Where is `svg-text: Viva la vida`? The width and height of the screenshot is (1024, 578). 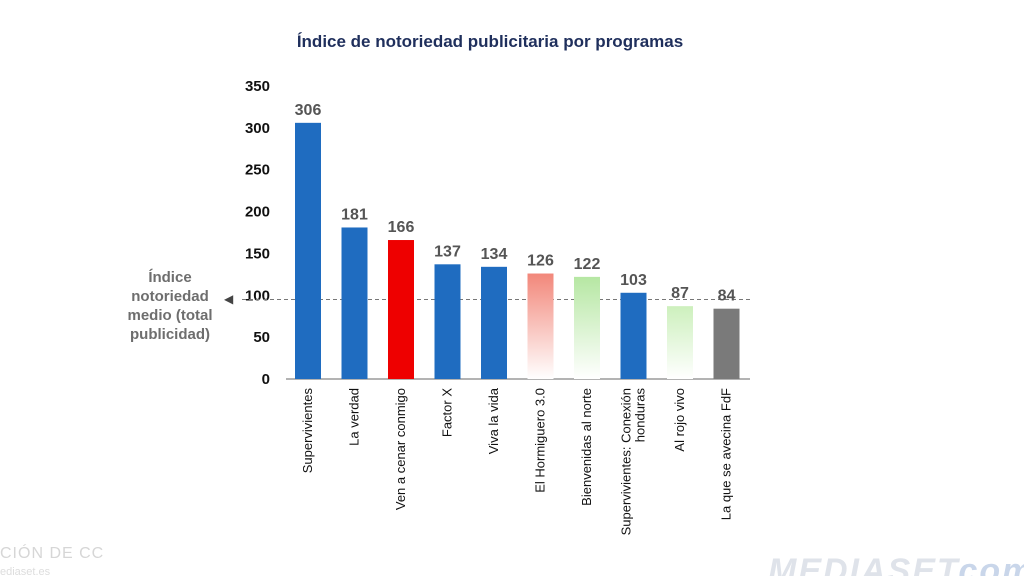
svg-text: Viva la vida is located at coordinates (493, 420).